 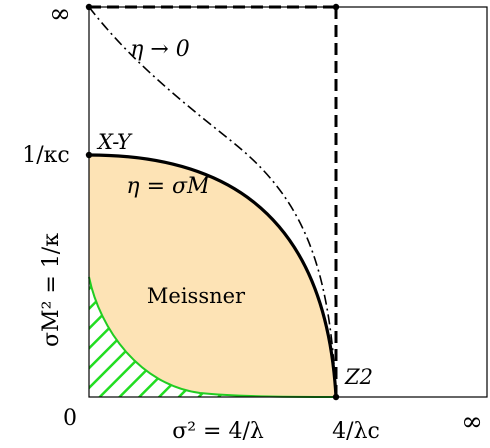 What do you see at coordinates (472, 422) in the screenshot?
I see `x-tick-infinity: ∞` at bounding box center [472, 422].